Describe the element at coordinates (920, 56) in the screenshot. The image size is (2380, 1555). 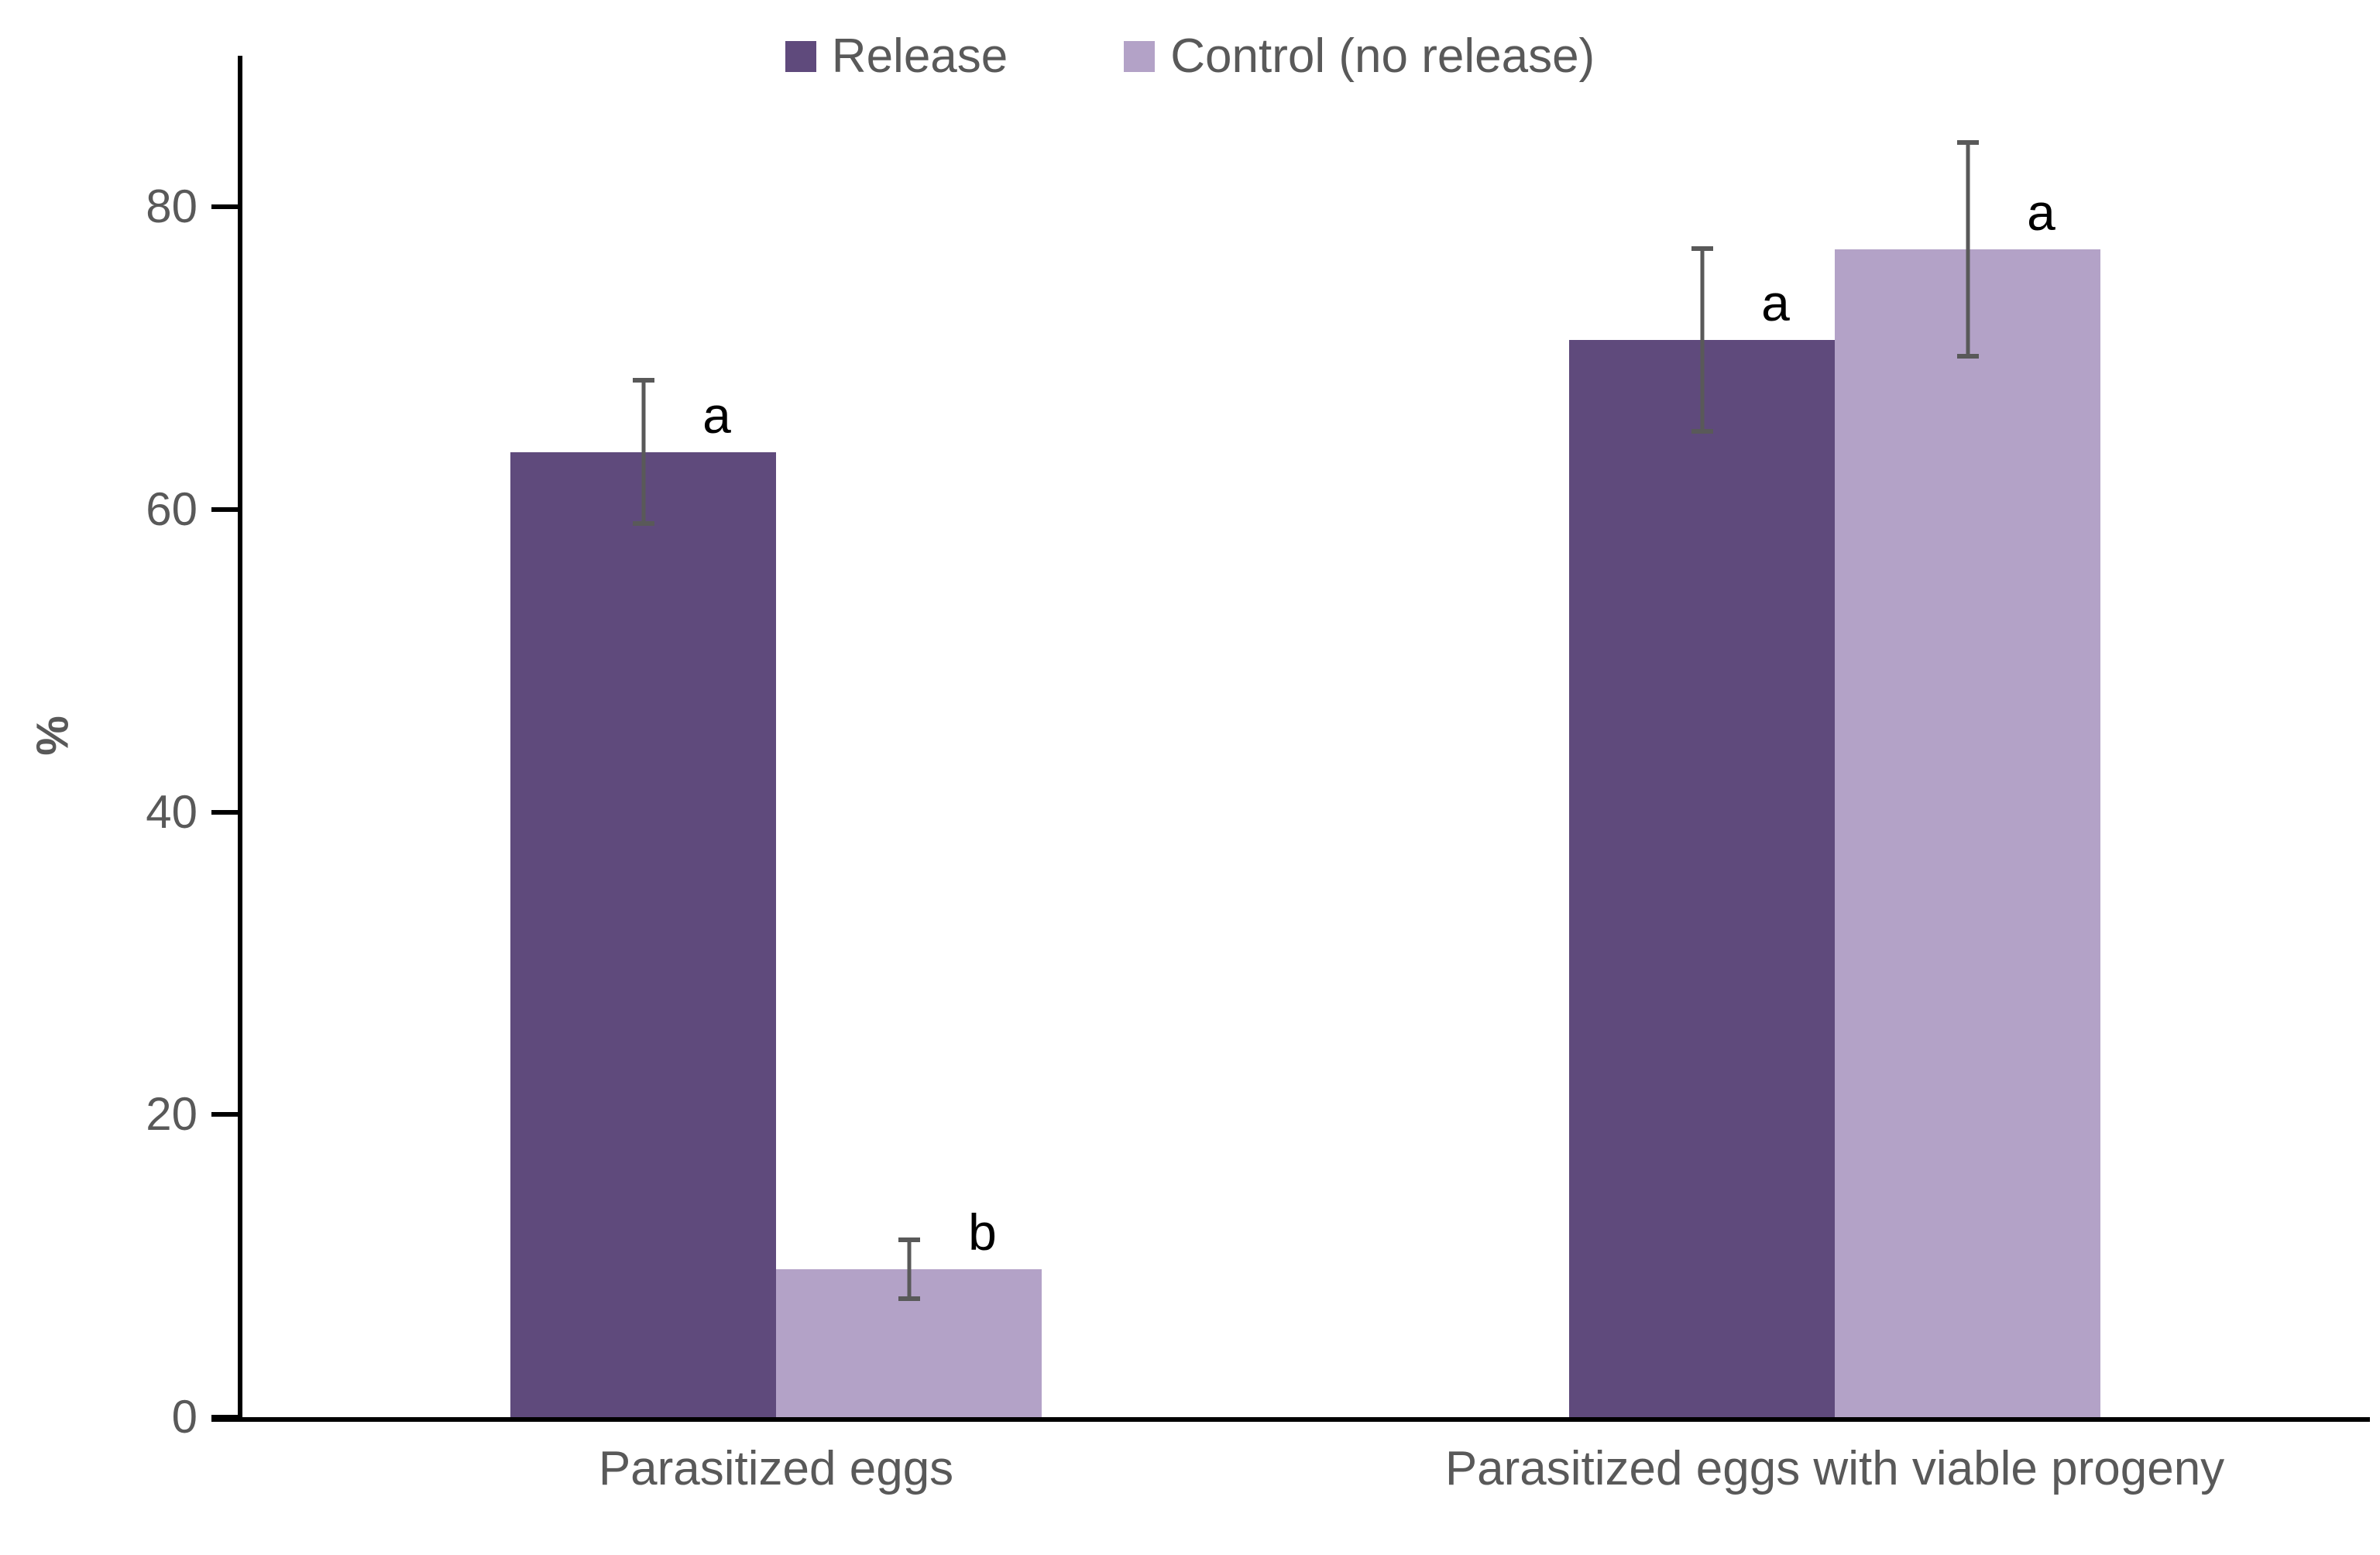
I see `legend-label: Release` at that location.